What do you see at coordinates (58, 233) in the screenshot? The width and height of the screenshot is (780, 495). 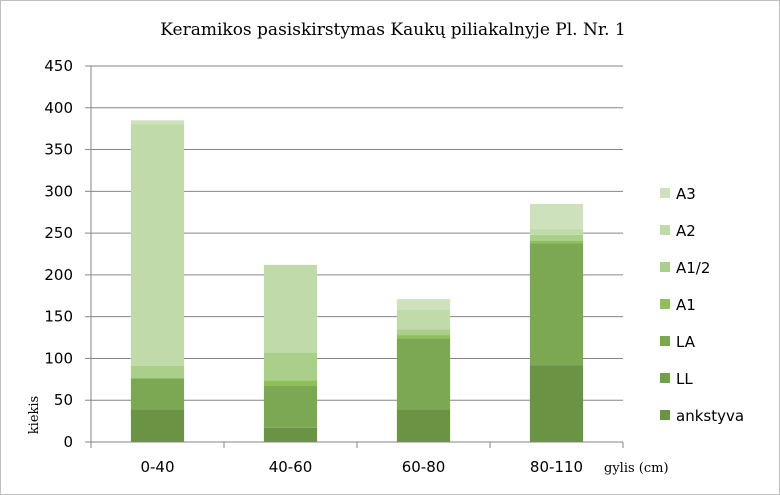 I see `y-tick-label: 250` at bounding box center [58, 233].